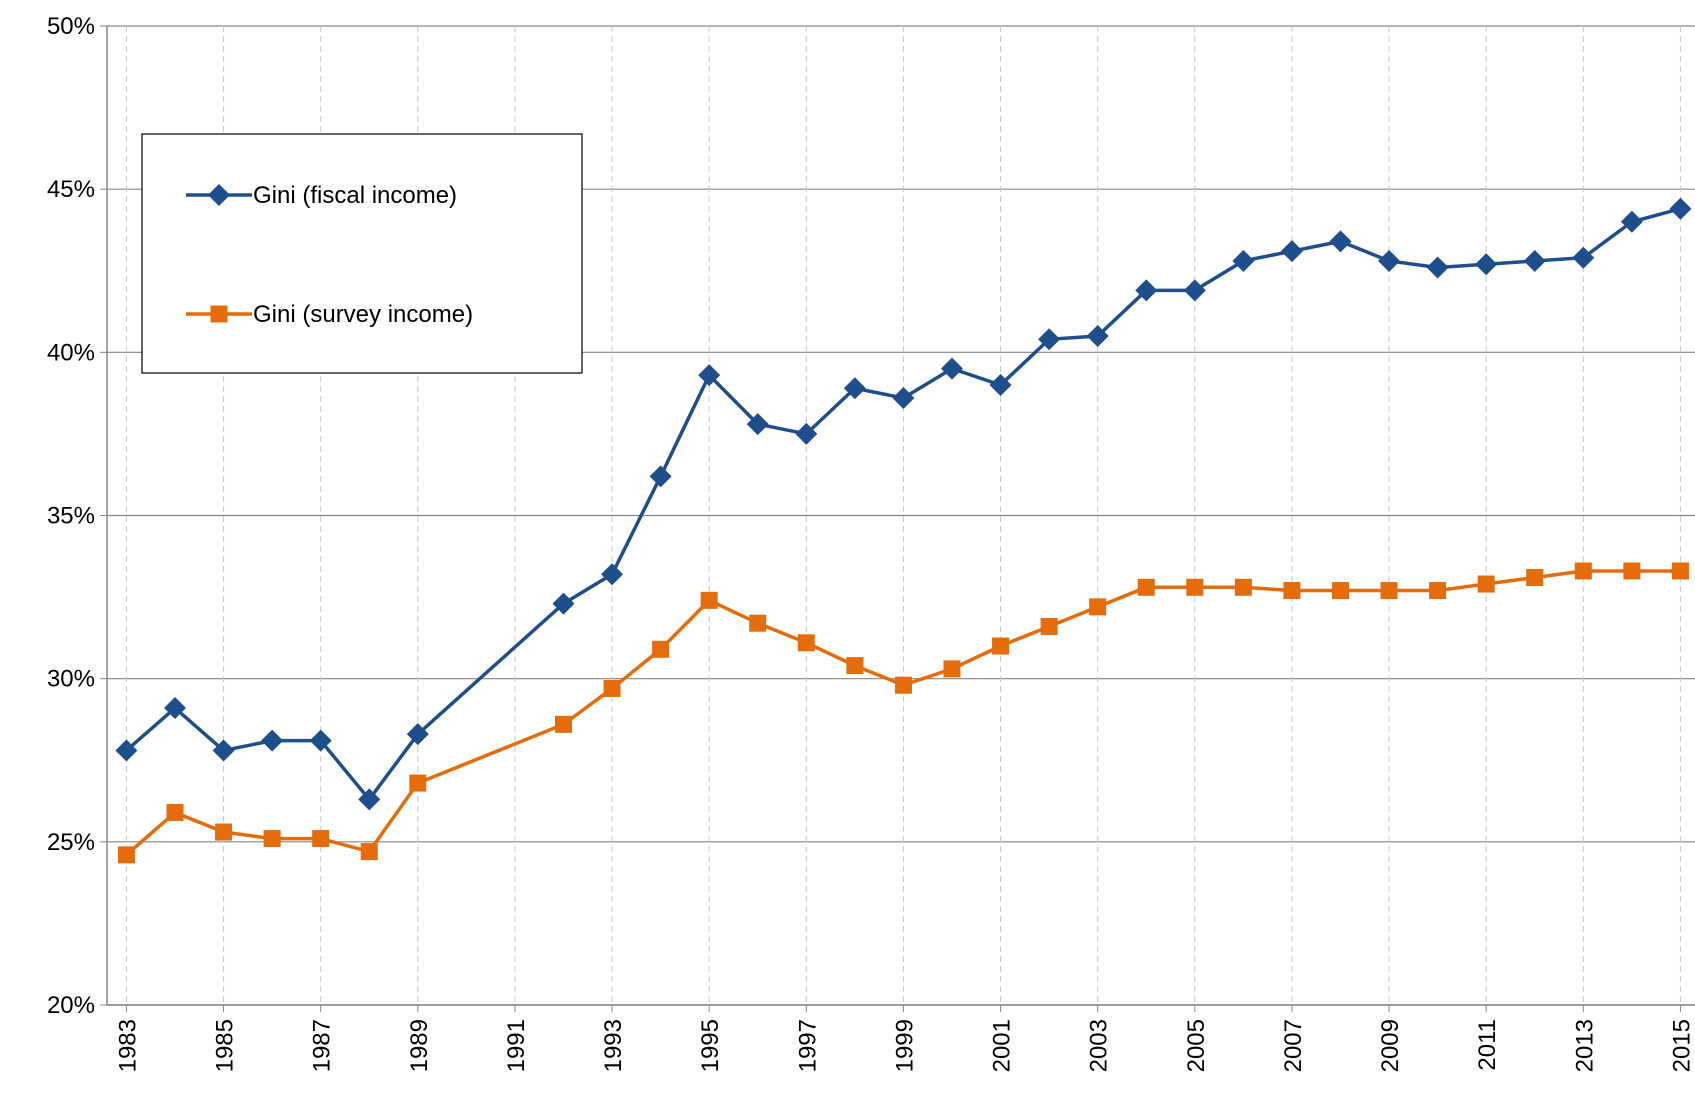 The height and width of the screenshot is (1096, 1695). Describe the element at coordinates (71, 189) in the screenshot. I see `y-tick-label: 45%` at that location.